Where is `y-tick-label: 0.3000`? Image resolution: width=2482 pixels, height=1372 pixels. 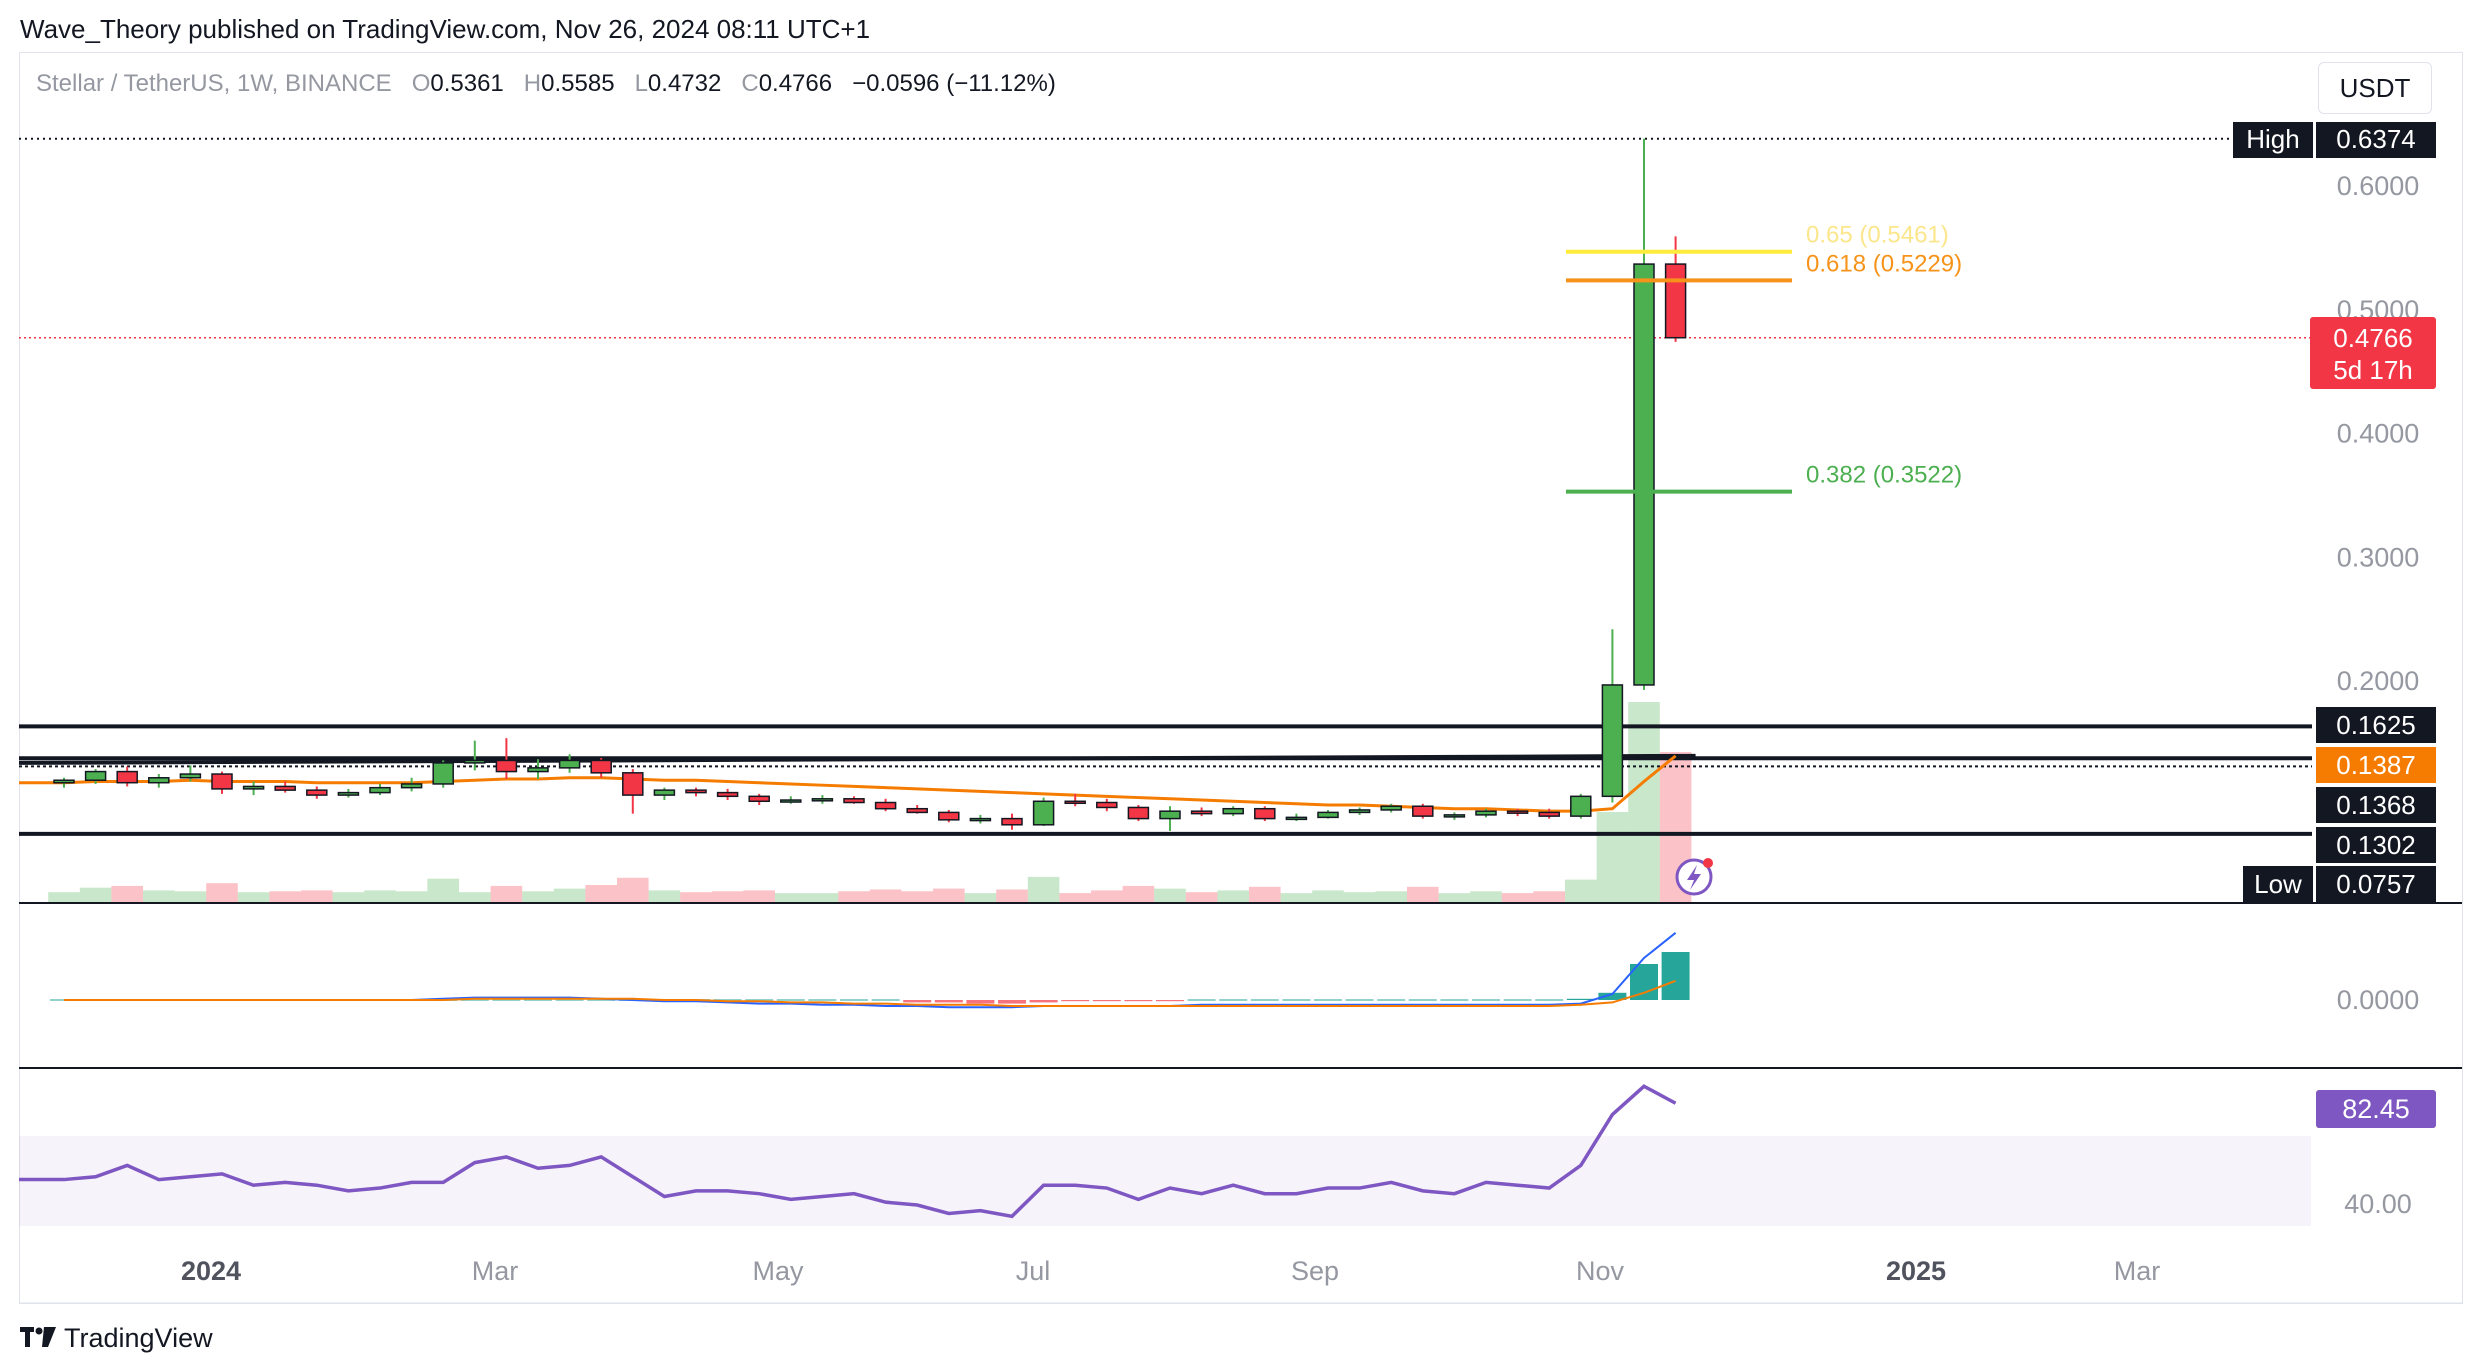
y-tick-label: 0.3000 is located at coordinates (2378, 557).